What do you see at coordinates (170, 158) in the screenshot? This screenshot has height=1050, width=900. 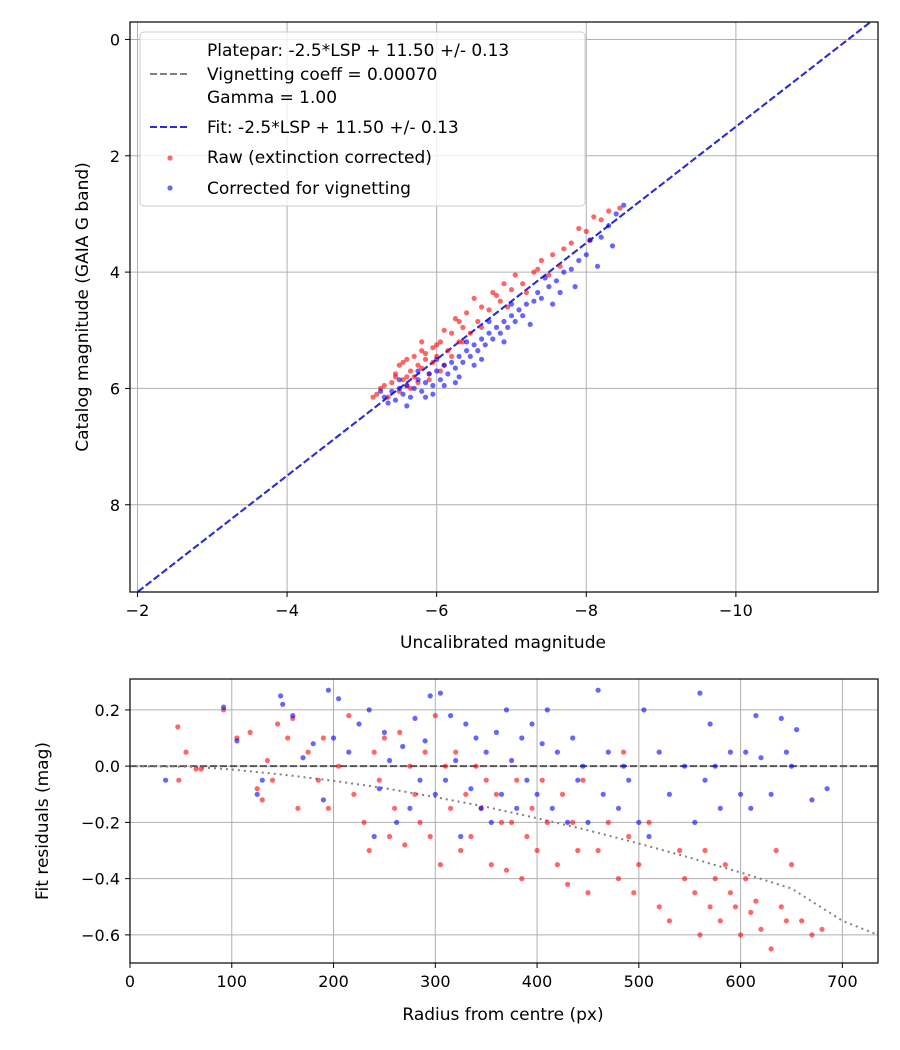 I see `legend-raw-marker` at bounding box center [170, 158].